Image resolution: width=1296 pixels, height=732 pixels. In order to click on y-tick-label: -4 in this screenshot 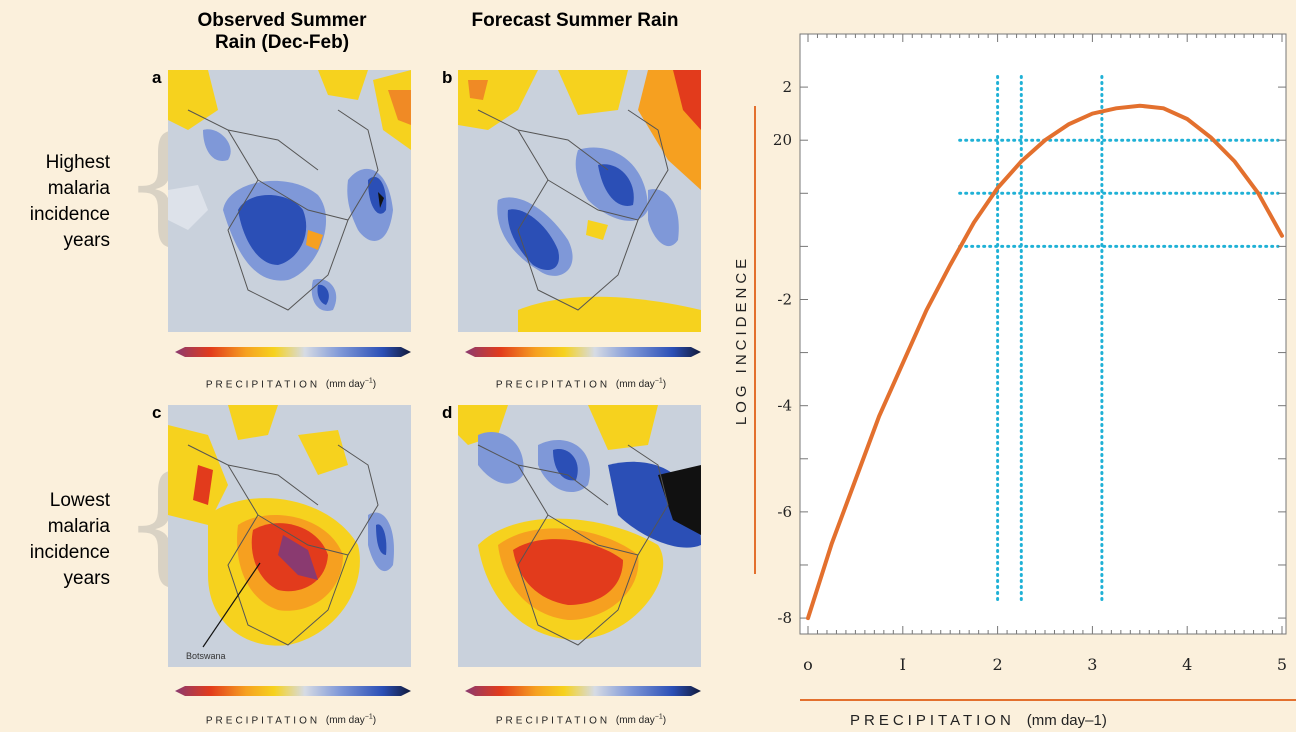, I will do `click(784, 406)`.